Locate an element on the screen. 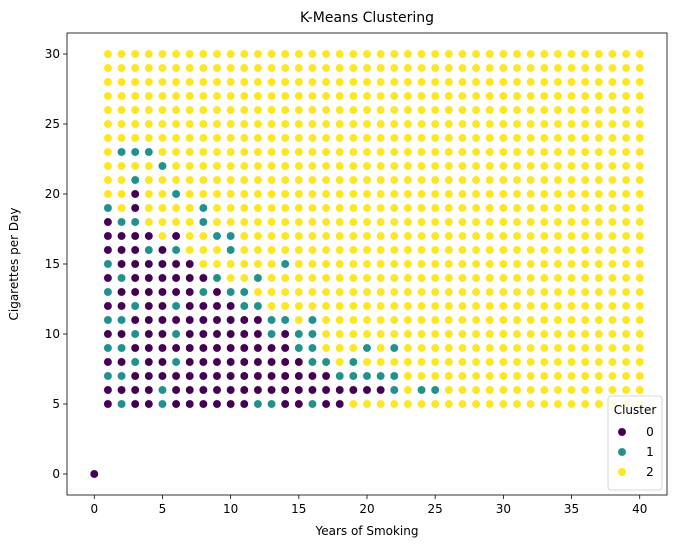  legend-title: Cluster is located at coordinates (635, 410).